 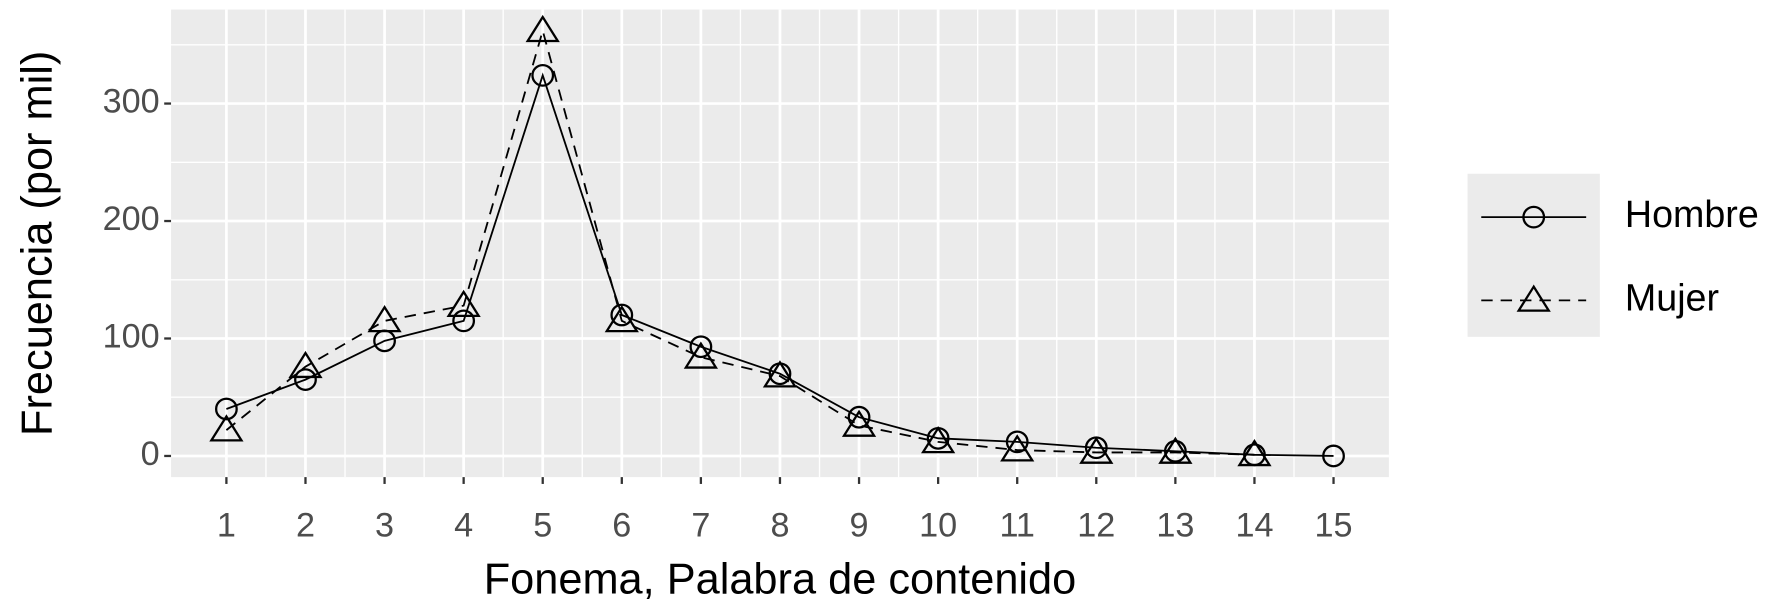 I want to click on y-tick-label: 200, so click(x=131, y=219).